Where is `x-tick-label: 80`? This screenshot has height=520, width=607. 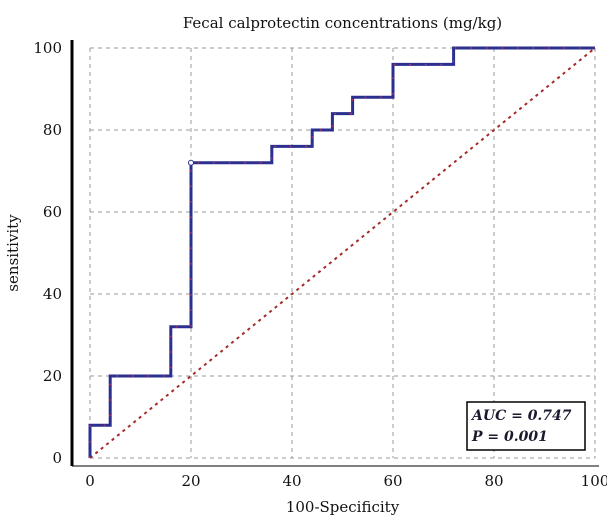
x-tick-label: 80 is located at coordinates (493, 481).